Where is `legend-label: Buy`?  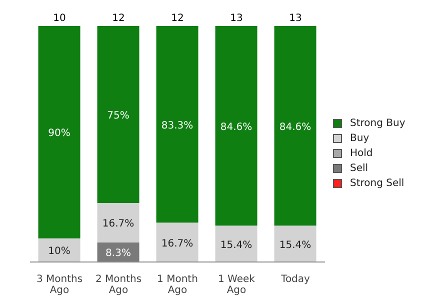 legend-label: Buy is located at coordinates (359, 139).